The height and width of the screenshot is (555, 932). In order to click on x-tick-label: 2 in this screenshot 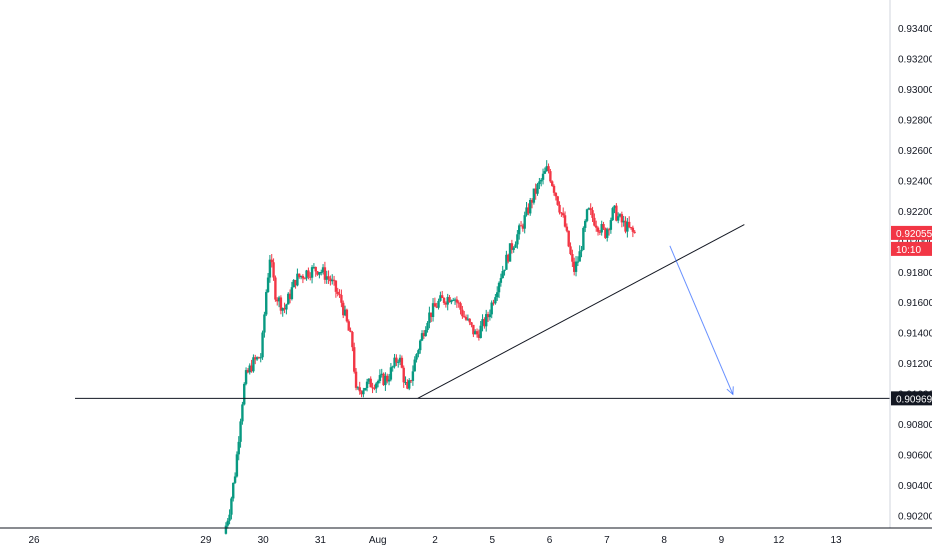, I will do `click(435, 540)`.